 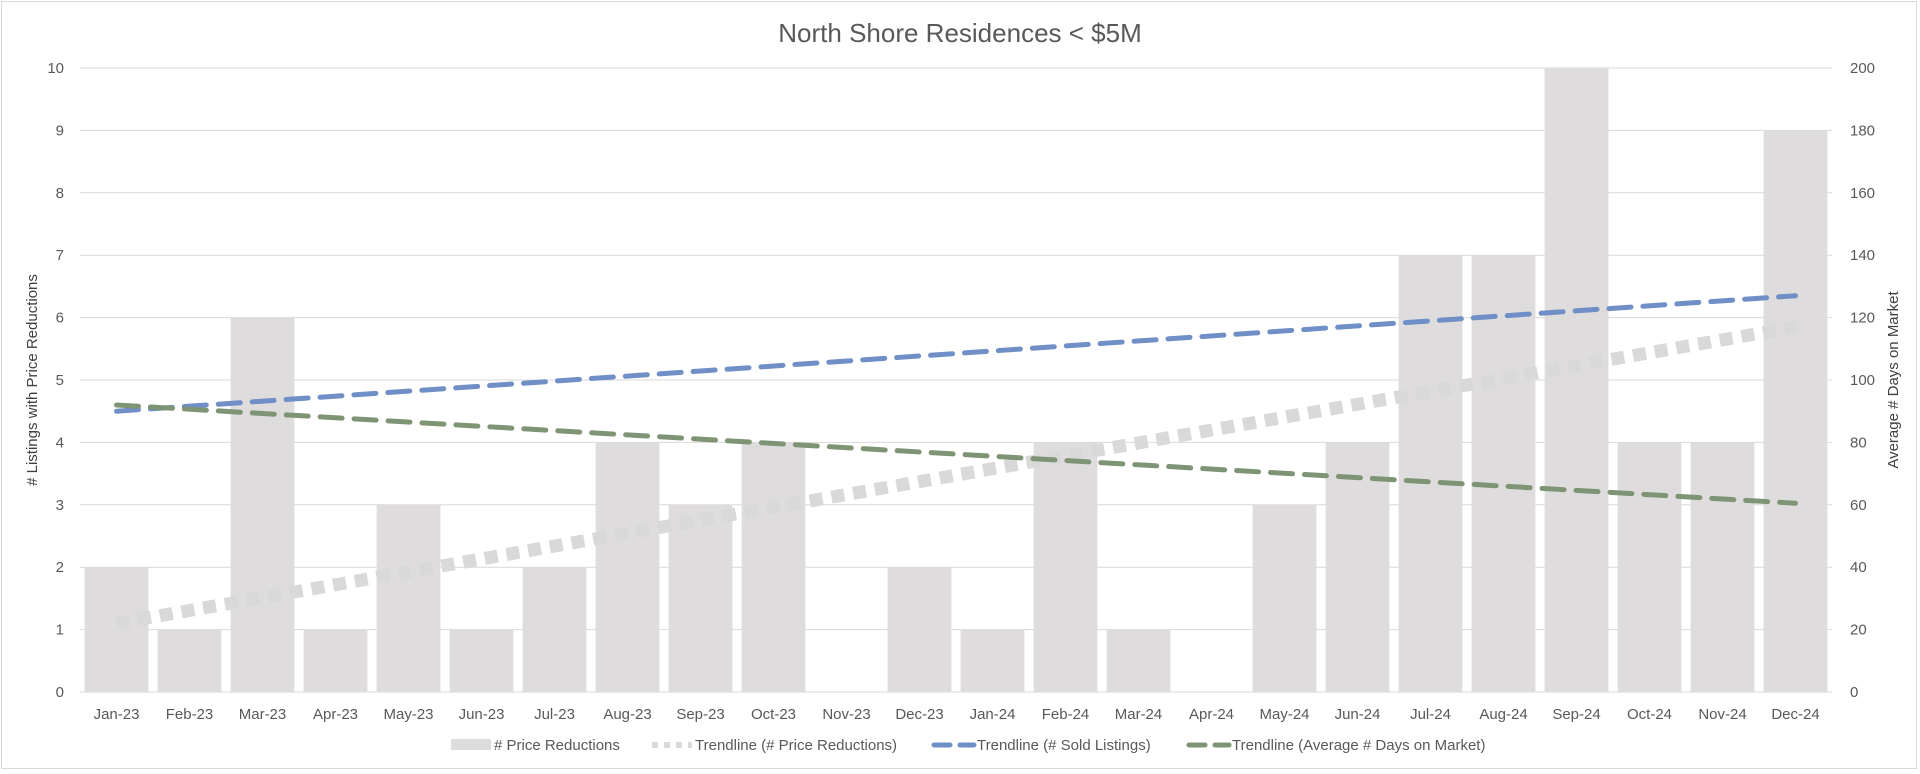 What do you see at coordinates (700, 714) in the screenshot?
I see `x-tick-label: Sep-23` at bounding box center [700, 714].